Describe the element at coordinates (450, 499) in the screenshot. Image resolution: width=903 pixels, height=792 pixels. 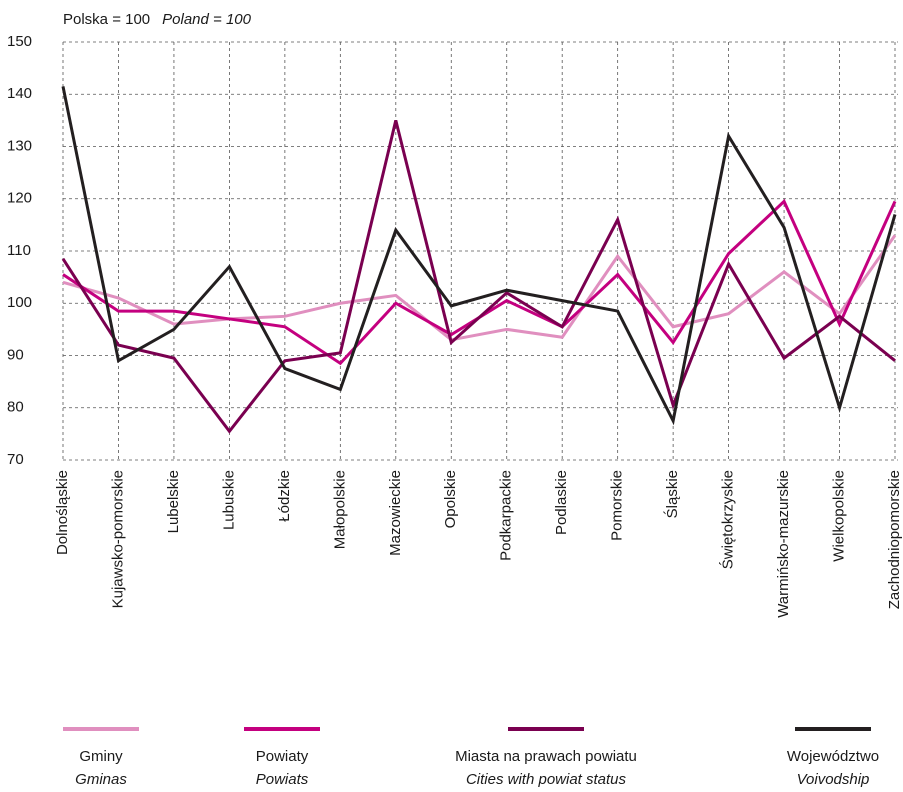
I see `x-tick-label: Opolskie` at that location.